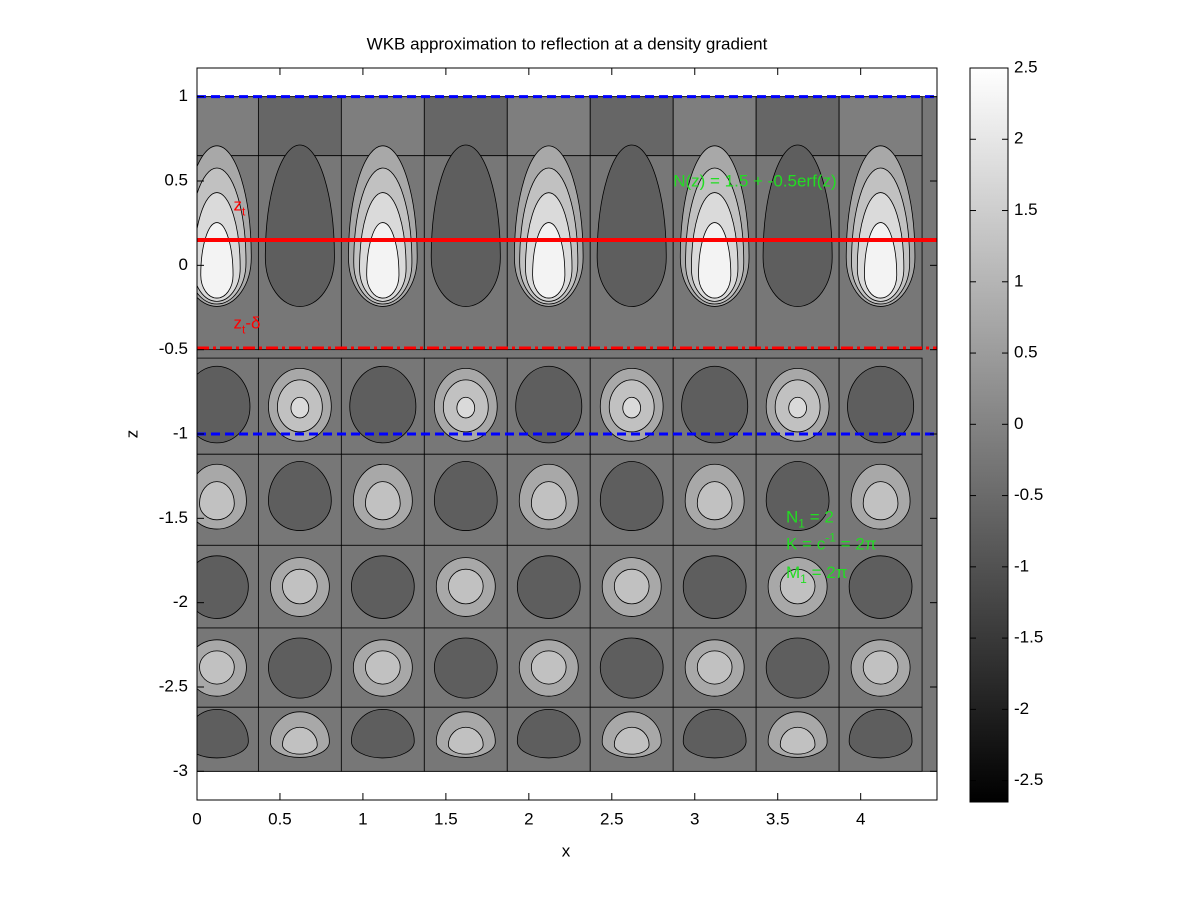  I want to click on annotation: zt, so click(240, 207).